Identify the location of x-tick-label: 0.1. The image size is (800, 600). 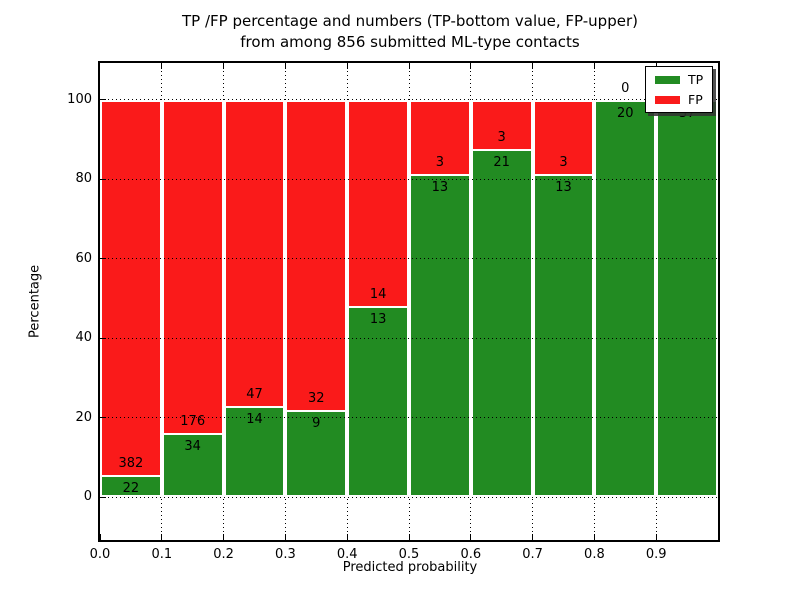
(162, 554).